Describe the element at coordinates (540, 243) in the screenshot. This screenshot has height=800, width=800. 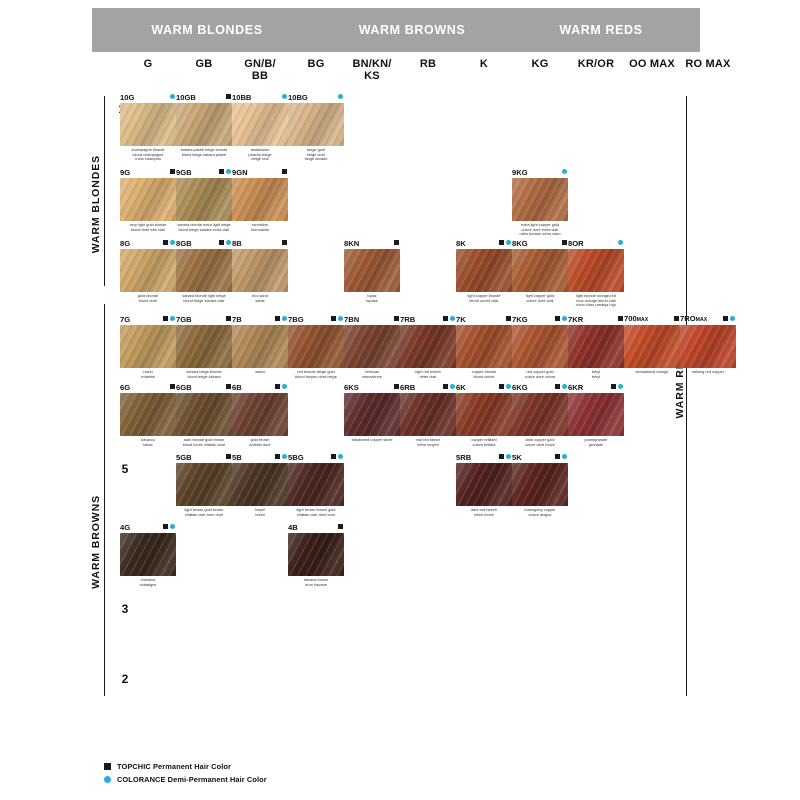
I see `swatch-code-row: 8KG` at that location.